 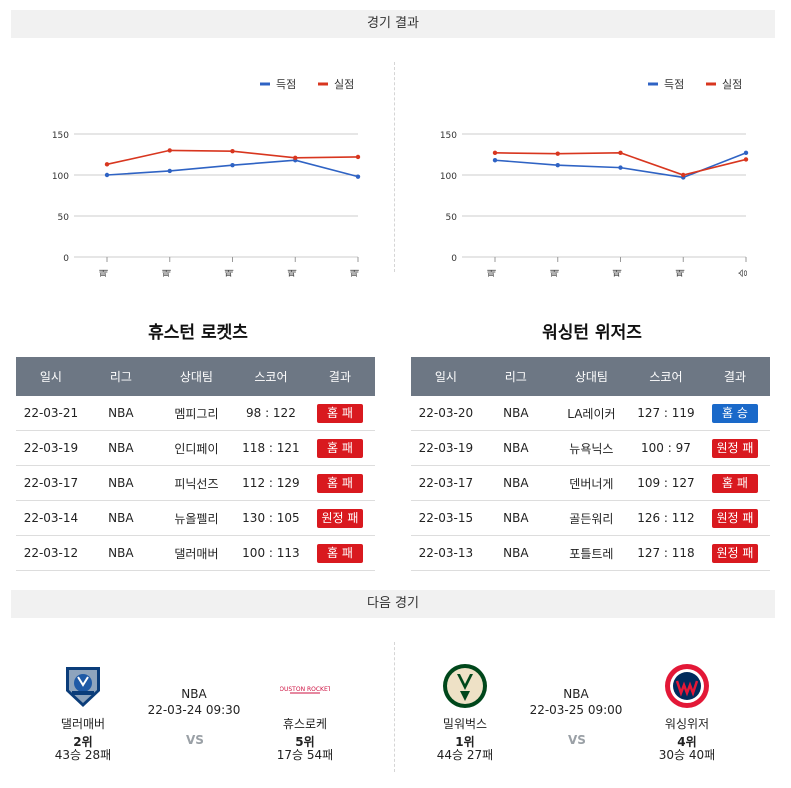 I want to click on cell-opponent: 뉴욕닉스, so click(x=591, y=448).